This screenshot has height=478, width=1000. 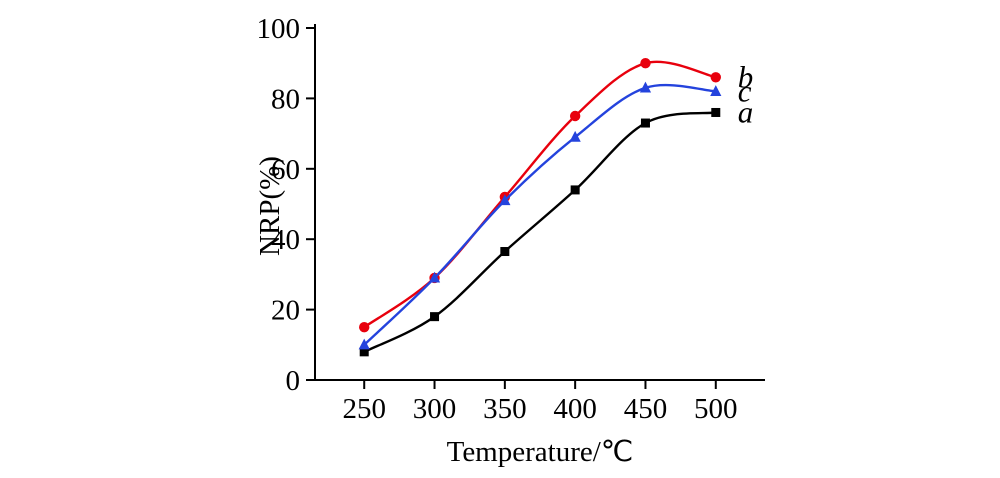 What do you see at coordinates (279, 29) in the screenshot?
I see `y-tick-label: 100` at bounding box center [279, 29].